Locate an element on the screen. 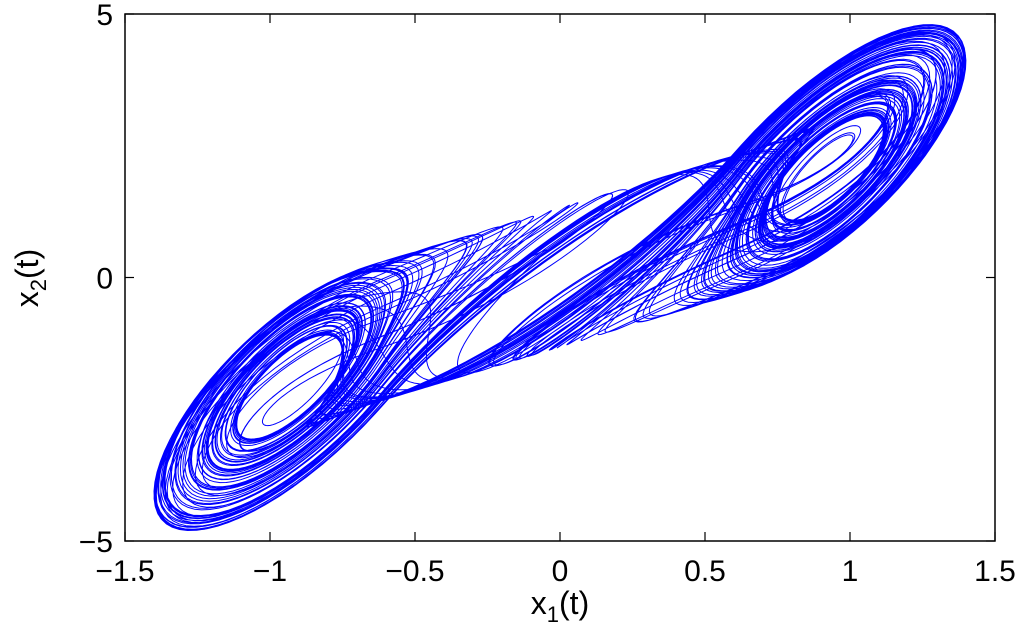 The width and height of the screenshot is (1024, 630). x-tick-labels: −1.5 −1 −0.5 0 0.5 1 1.5 is located at coordinates (555, 571).